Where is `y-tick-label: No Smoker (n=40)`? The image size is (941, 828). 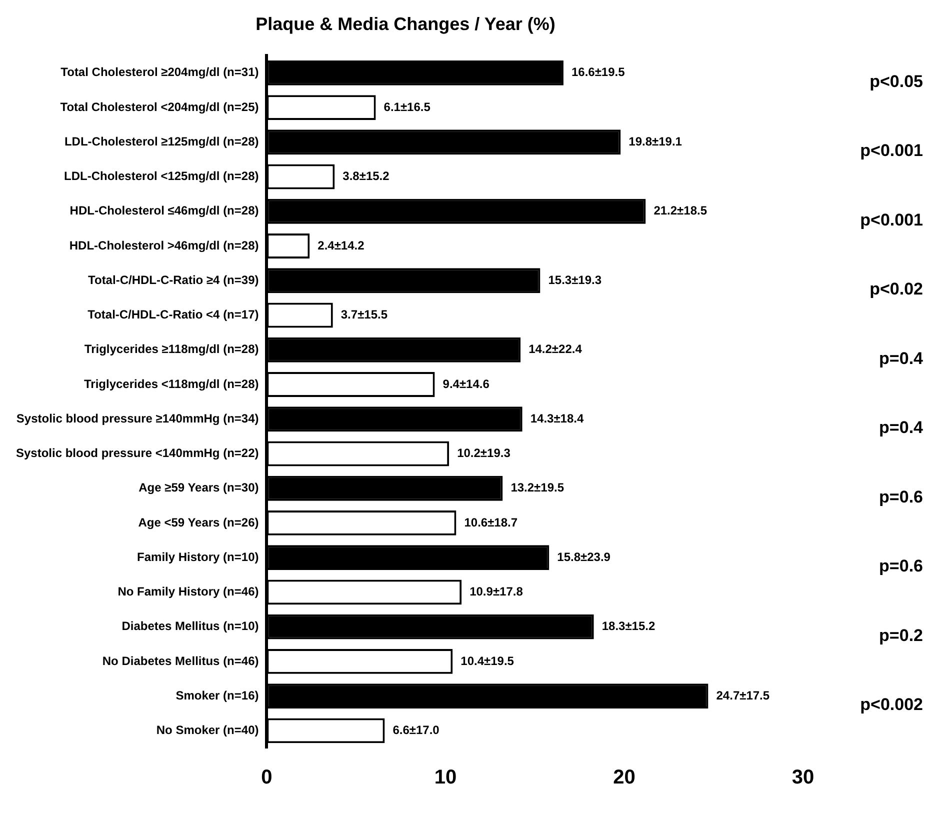
y-tick-label: No Smoker (n=40) is located at coordinates (207, 730).